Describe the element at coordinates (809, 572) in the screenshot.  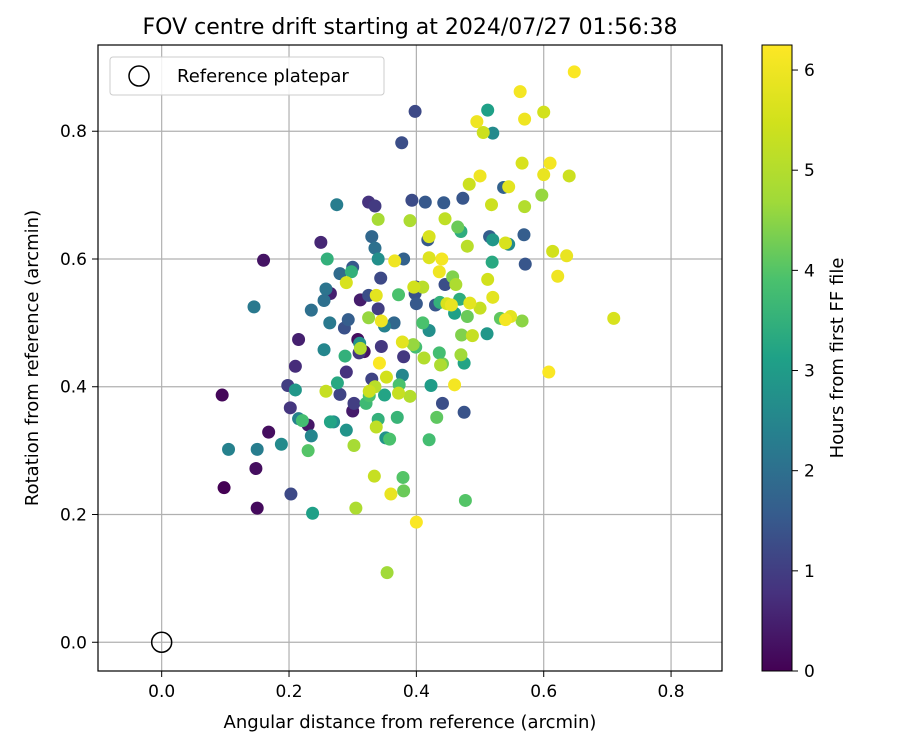
I see `colorbar-tick-label: 1` at that location.